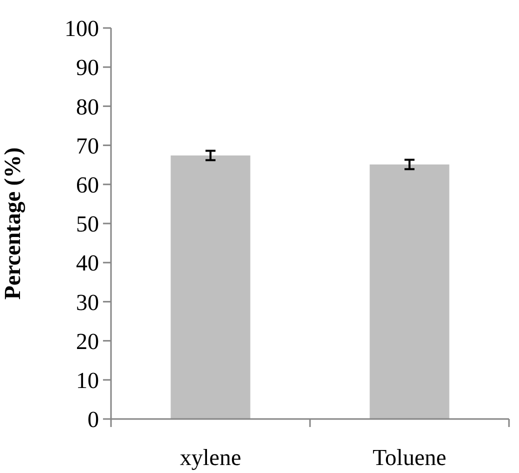 The width and height of the screenshot is (519, 473). I want to click on x-tick-label: xylene, so click(211, 457).